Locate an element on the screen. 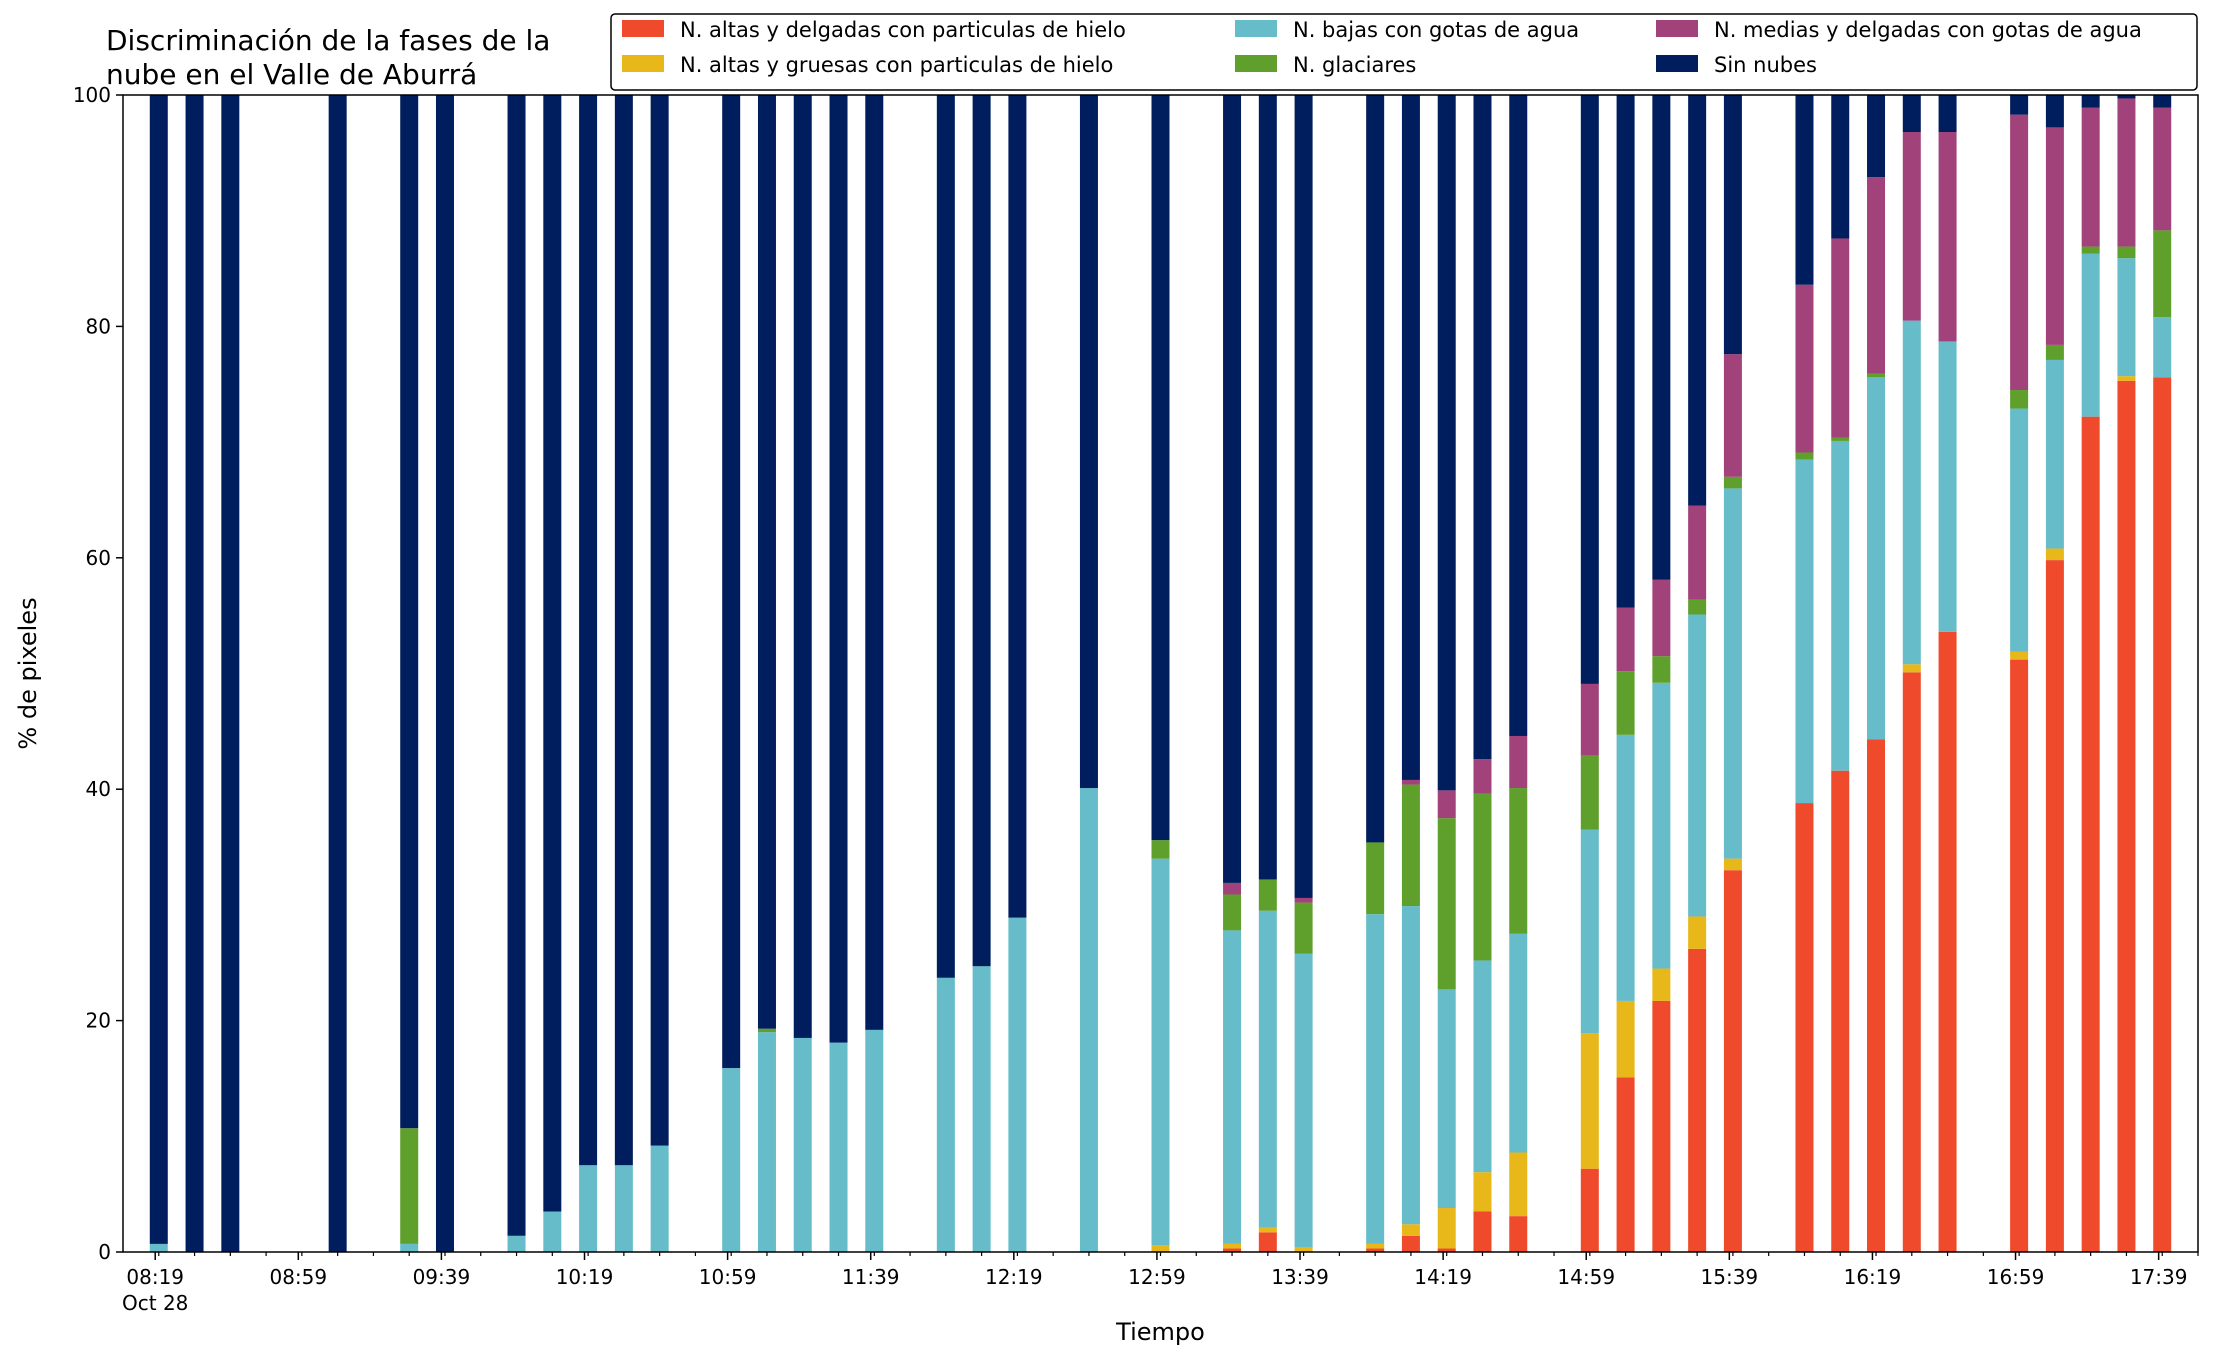  x-tick-label: 10:59 is located at coordinates (728, 1277).